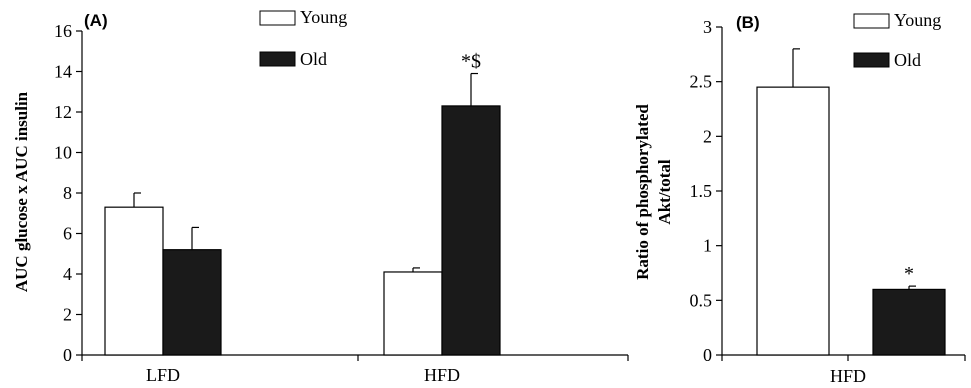  Describe the element at coordinates (21, 191) in the screenshot. I see `panel-a-y-axis-title: AUC glucose x AUC insulin` at that location.